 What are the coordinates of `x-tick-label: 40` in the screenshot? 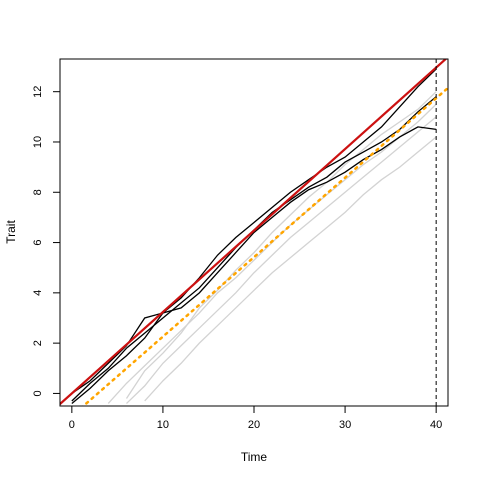 It's located at (436, 425).